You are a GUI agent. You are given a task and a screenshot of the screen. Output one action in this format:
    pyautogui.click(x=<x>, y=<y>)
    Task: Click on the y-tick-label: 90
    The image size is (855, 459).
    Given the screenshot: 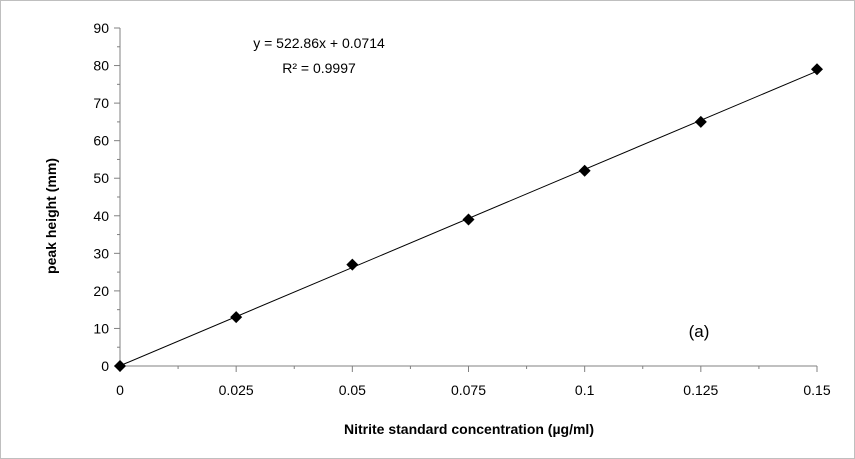 What is the action you would take?
    pyautogui.click(x=101, y=28)
    